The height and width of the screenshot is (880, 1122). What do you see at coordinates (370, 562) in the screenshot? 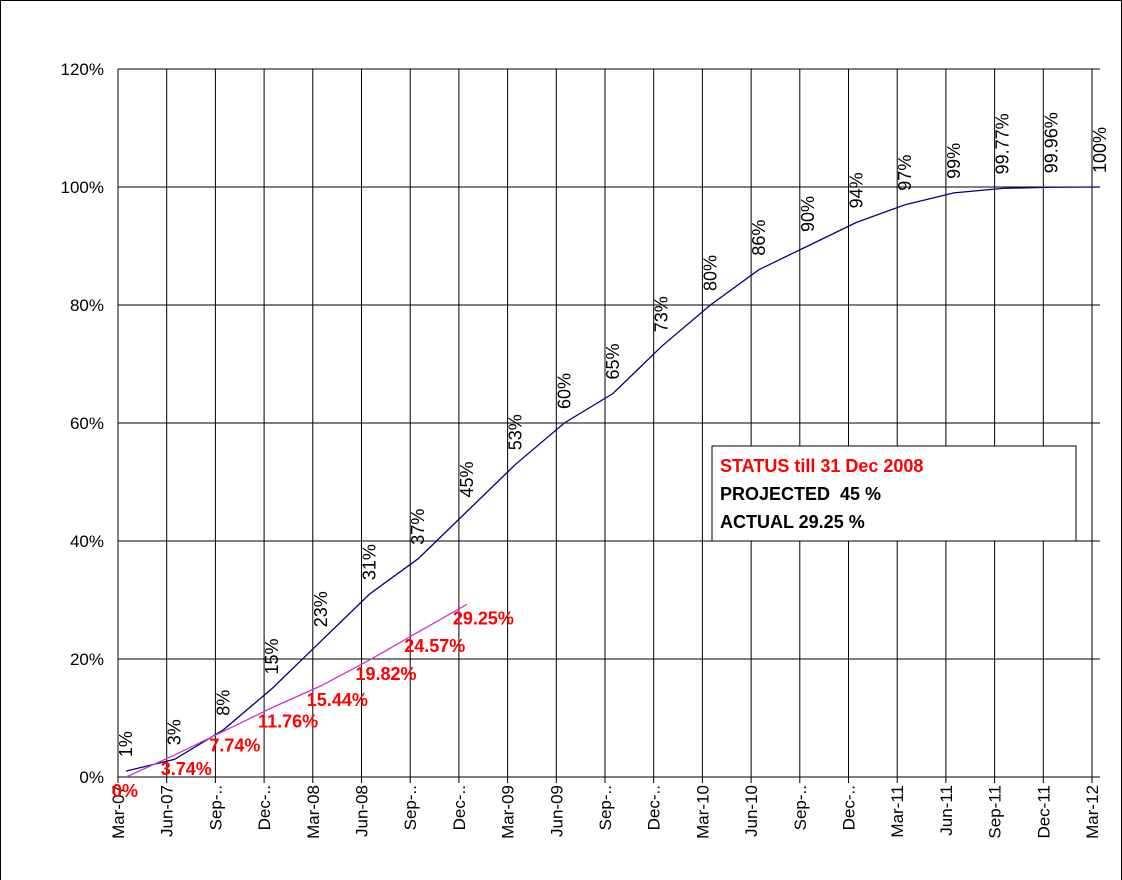
I see `value-label: 31%` at bounding box center [370, 562].